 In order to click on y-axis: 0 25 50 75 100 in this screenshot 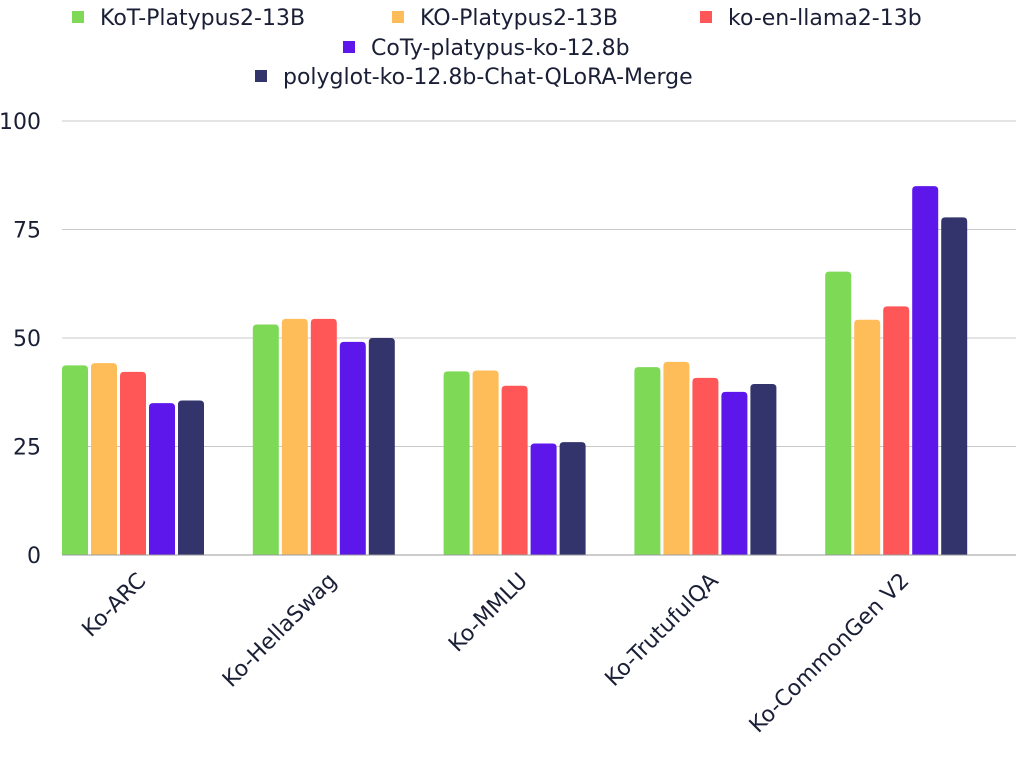, I will do `click(20, 339)`.